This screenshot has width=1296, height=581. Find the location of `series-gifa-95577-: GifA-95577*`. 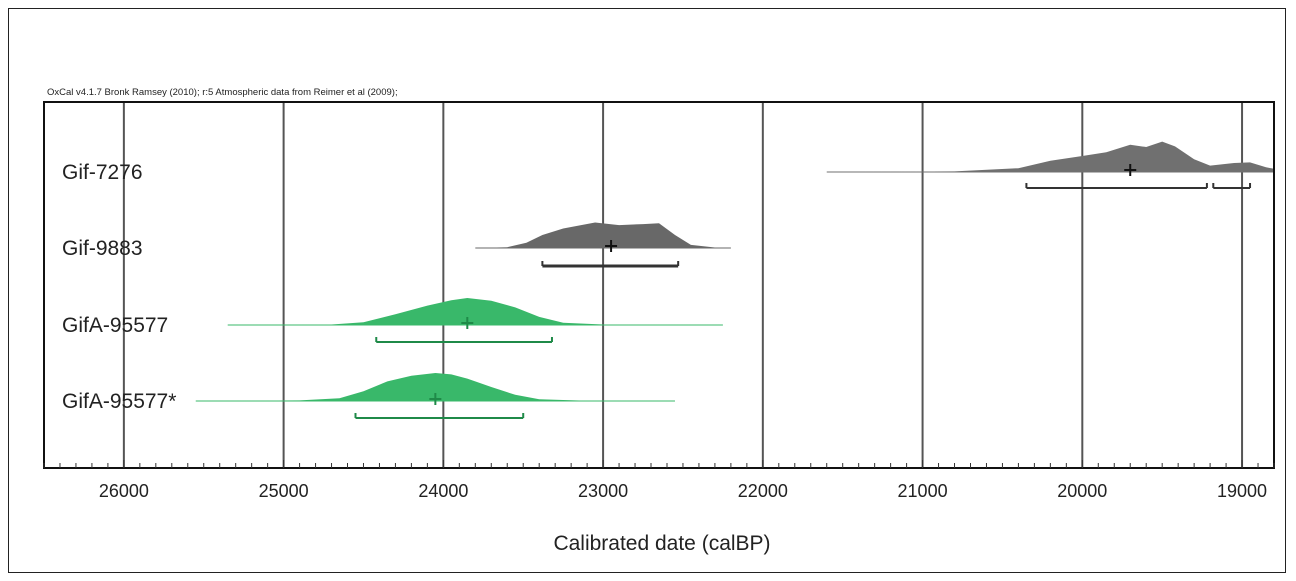

series-gifa-95577-: GifA-95577* is located at coordinates (369, 396).